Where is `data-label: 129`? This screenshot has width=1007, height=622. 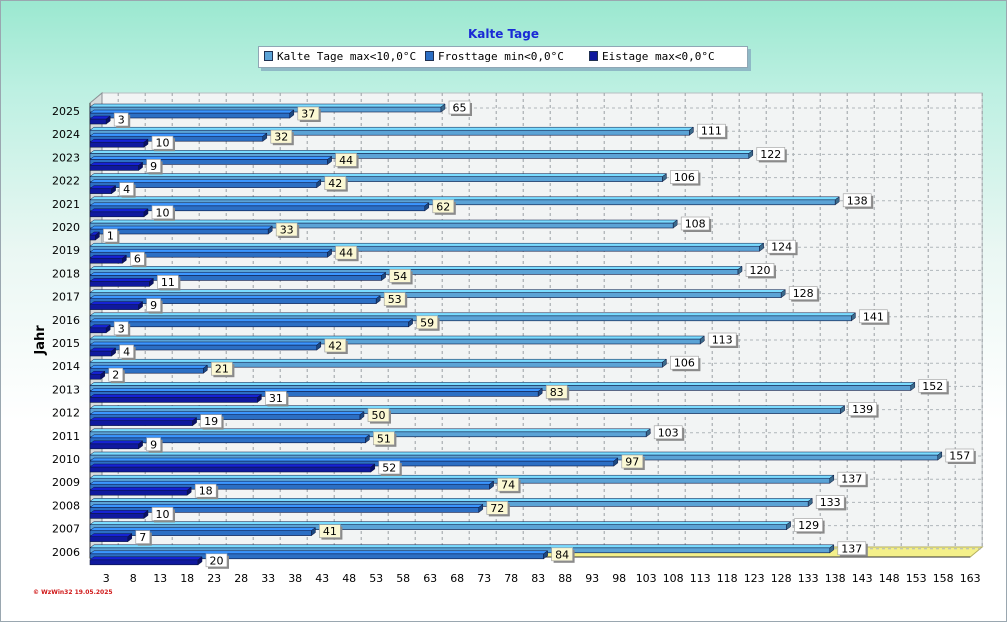 data-label: 129 is located at coordinates (808, 525).